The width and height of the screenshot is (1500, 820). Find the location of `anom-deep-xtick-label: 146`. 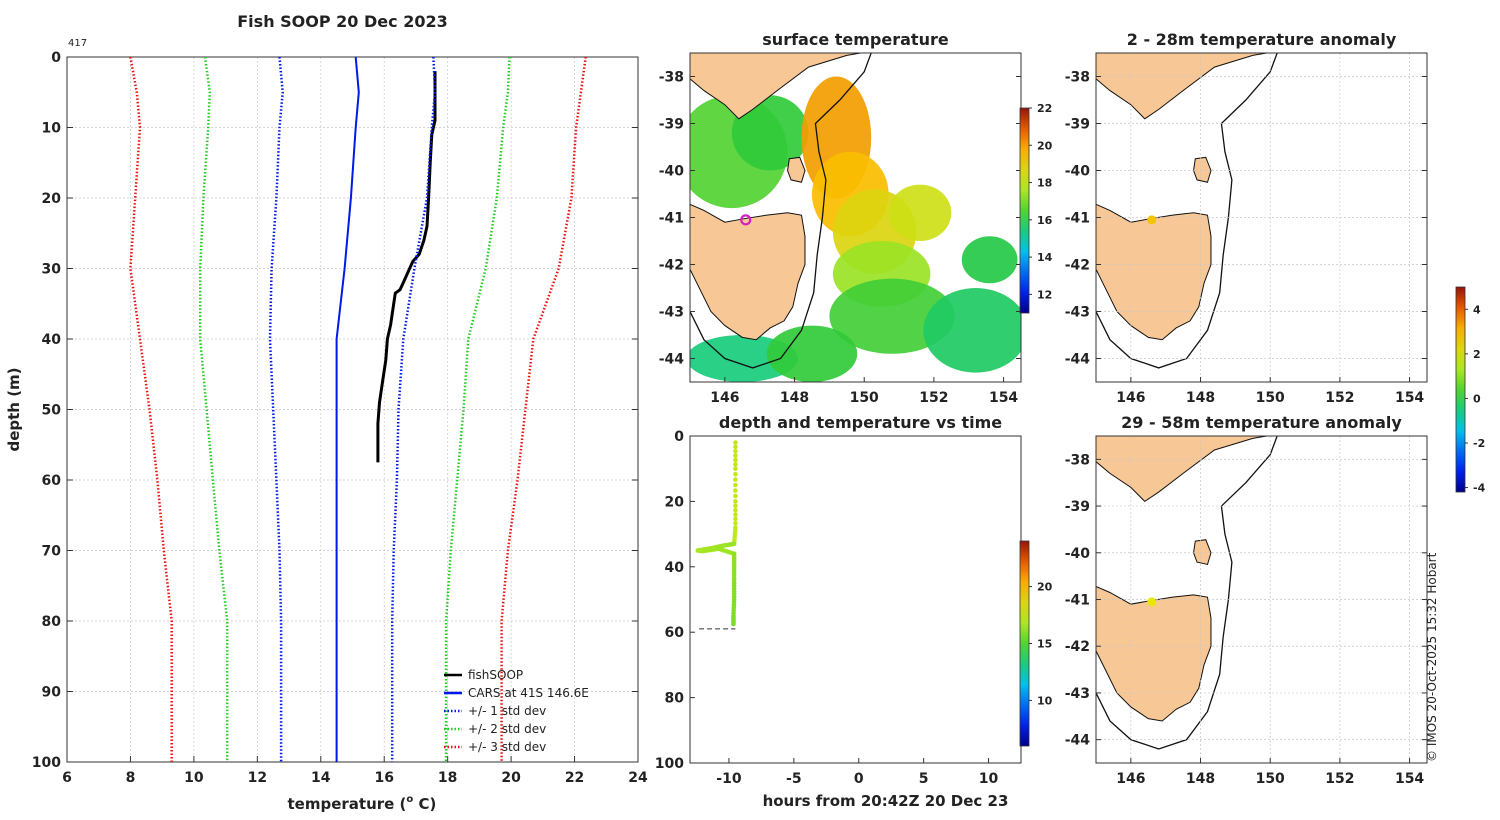

anom-deep-xtick-label: 146 is located at coordinates (1130, 779).